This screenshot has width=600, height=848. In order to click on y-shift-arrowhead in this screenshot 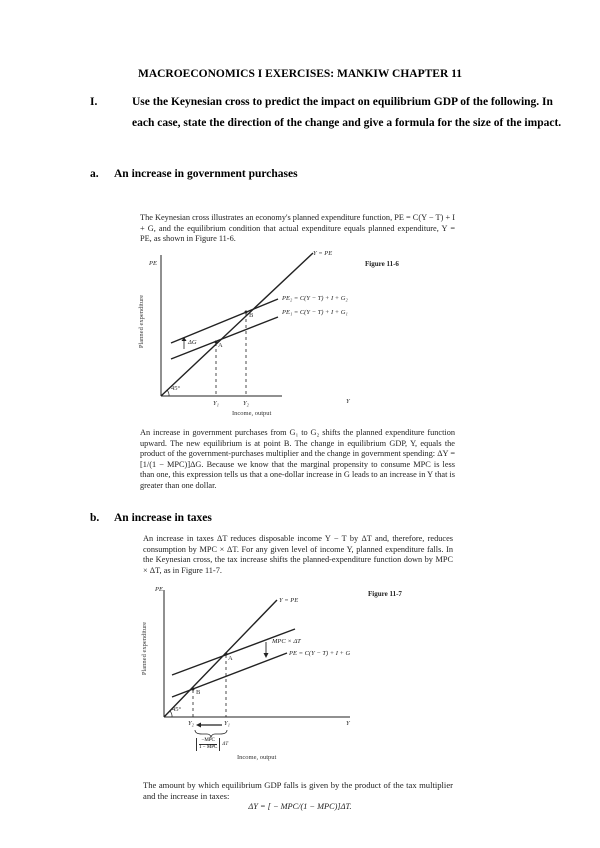, I will do `click(198, 725)`.